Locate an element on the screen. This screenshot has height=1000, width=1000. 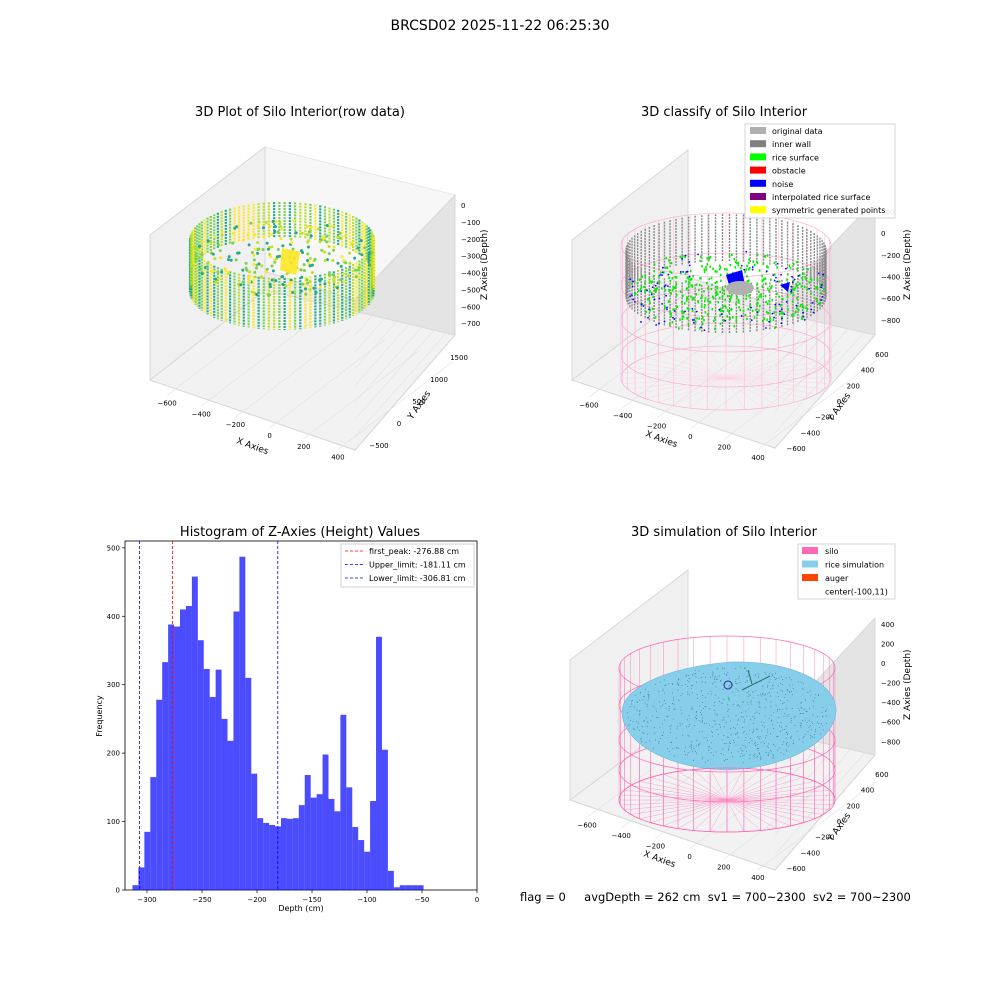
legend-label: Lower_limit: -306.81 cm is located at coordinates (417, 578).